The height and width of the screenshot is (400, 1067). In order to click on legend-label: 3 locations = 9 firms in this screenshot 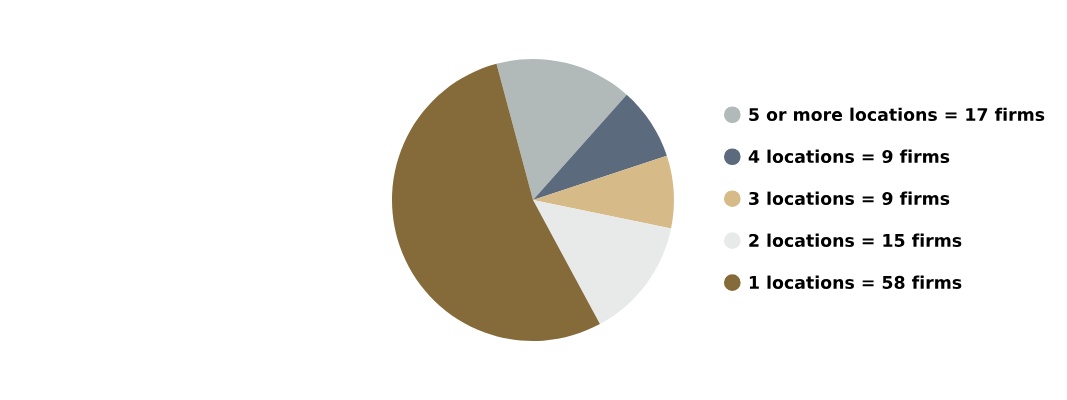, I will do `click(849, 198)`.